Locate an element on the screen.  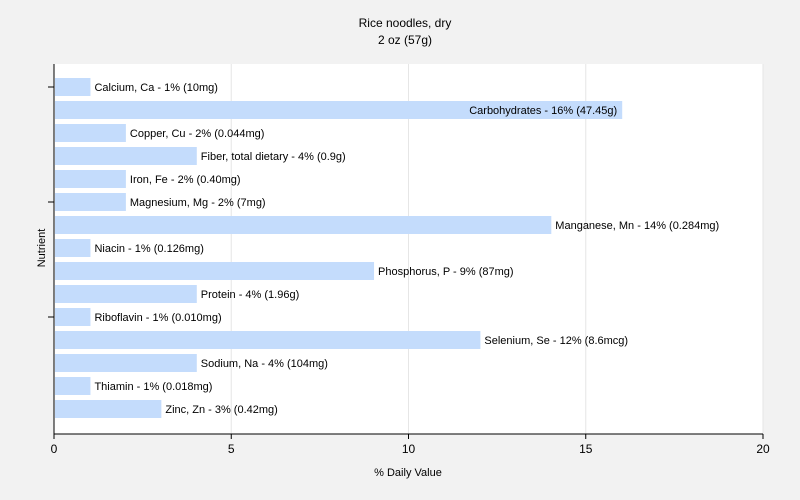
bar-label: Sodium, Na - 4% (104mg) is located at coordinates (264, 364).